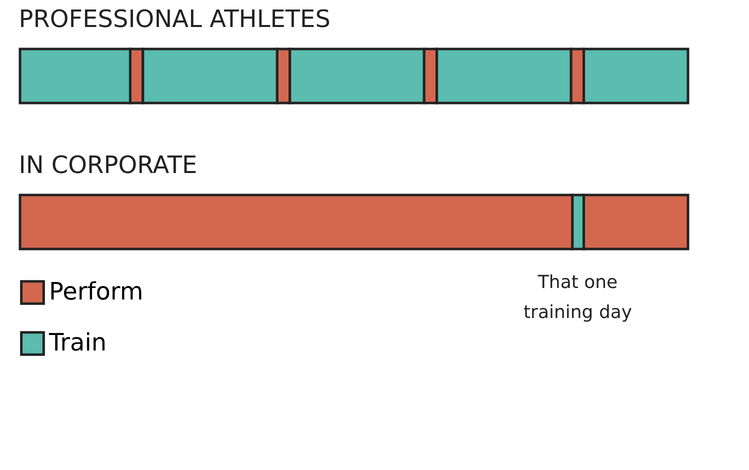 The image size is (749, 470). What do you see at coordinates (96, 292) in the screenshot?
I see `legend-label: Perform` at bounding box center [96, 292].